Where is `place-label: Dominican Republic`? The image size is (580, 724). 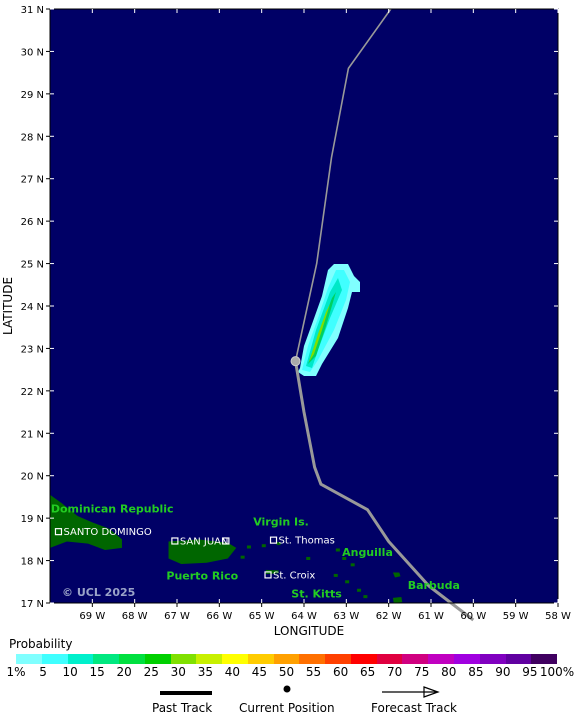 place-label: Dominican Republic is located at coordinates (112, 509).